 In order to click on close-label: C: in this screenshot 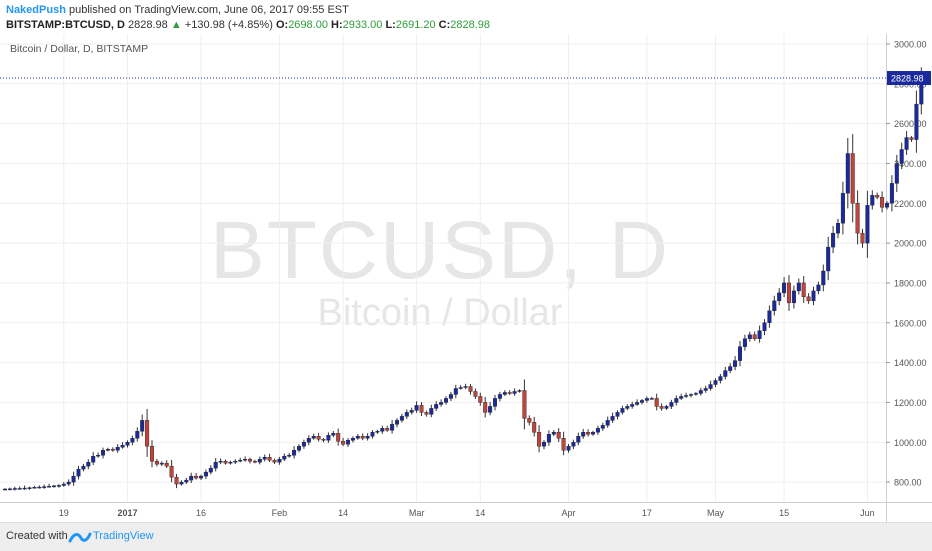, I will do `click(444, 25)`.